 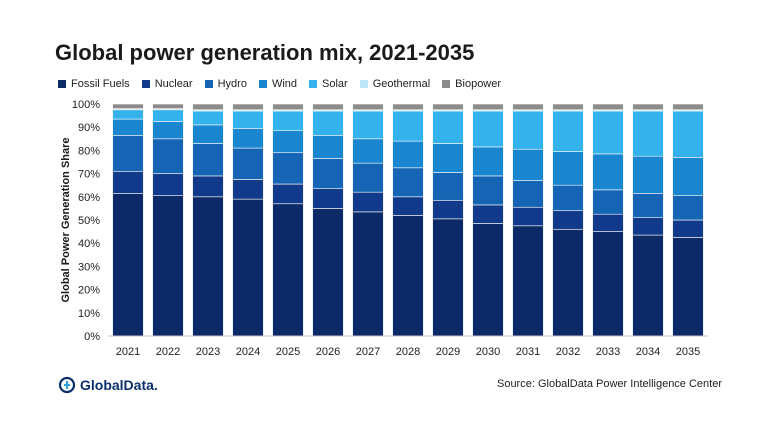 I want to click on x-tick-label: 2031, so click(x=528, y=352).